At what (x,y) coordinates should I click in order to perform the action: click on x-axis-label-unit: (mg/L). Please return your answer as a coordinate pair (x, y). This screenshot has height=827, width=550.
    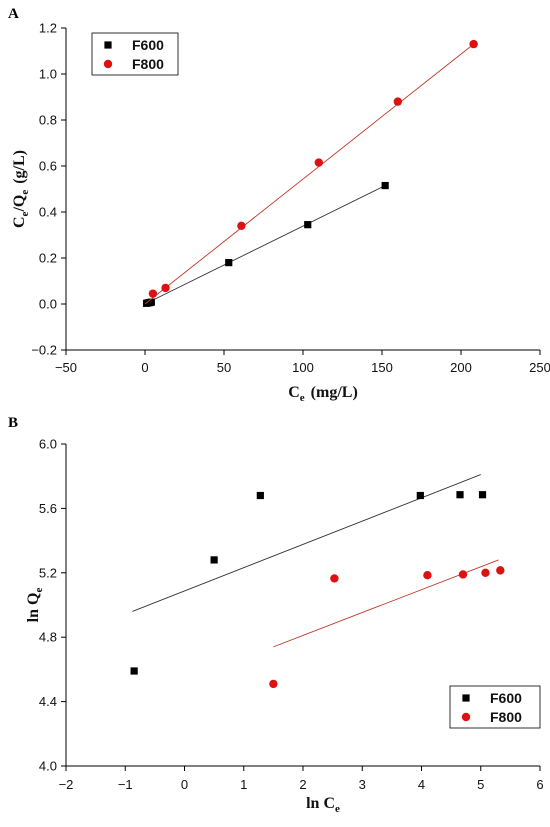
    Looking at the image, I should click on (334, 392).